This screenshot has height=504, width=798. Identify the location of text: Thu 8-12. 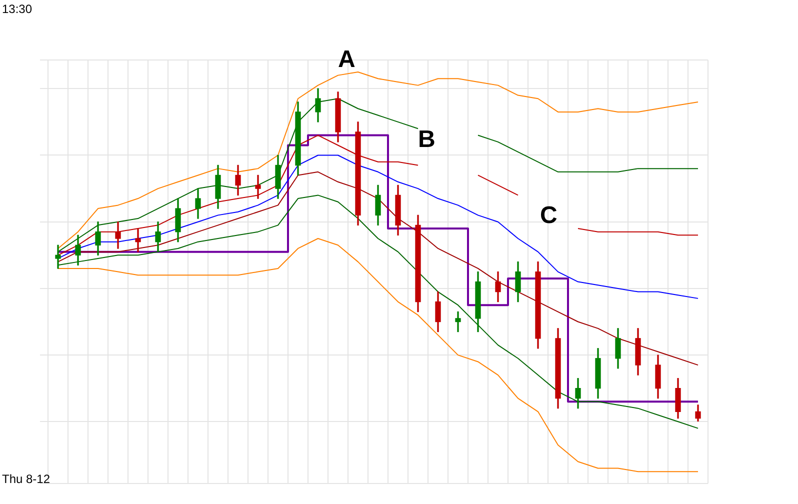
(26, 479).